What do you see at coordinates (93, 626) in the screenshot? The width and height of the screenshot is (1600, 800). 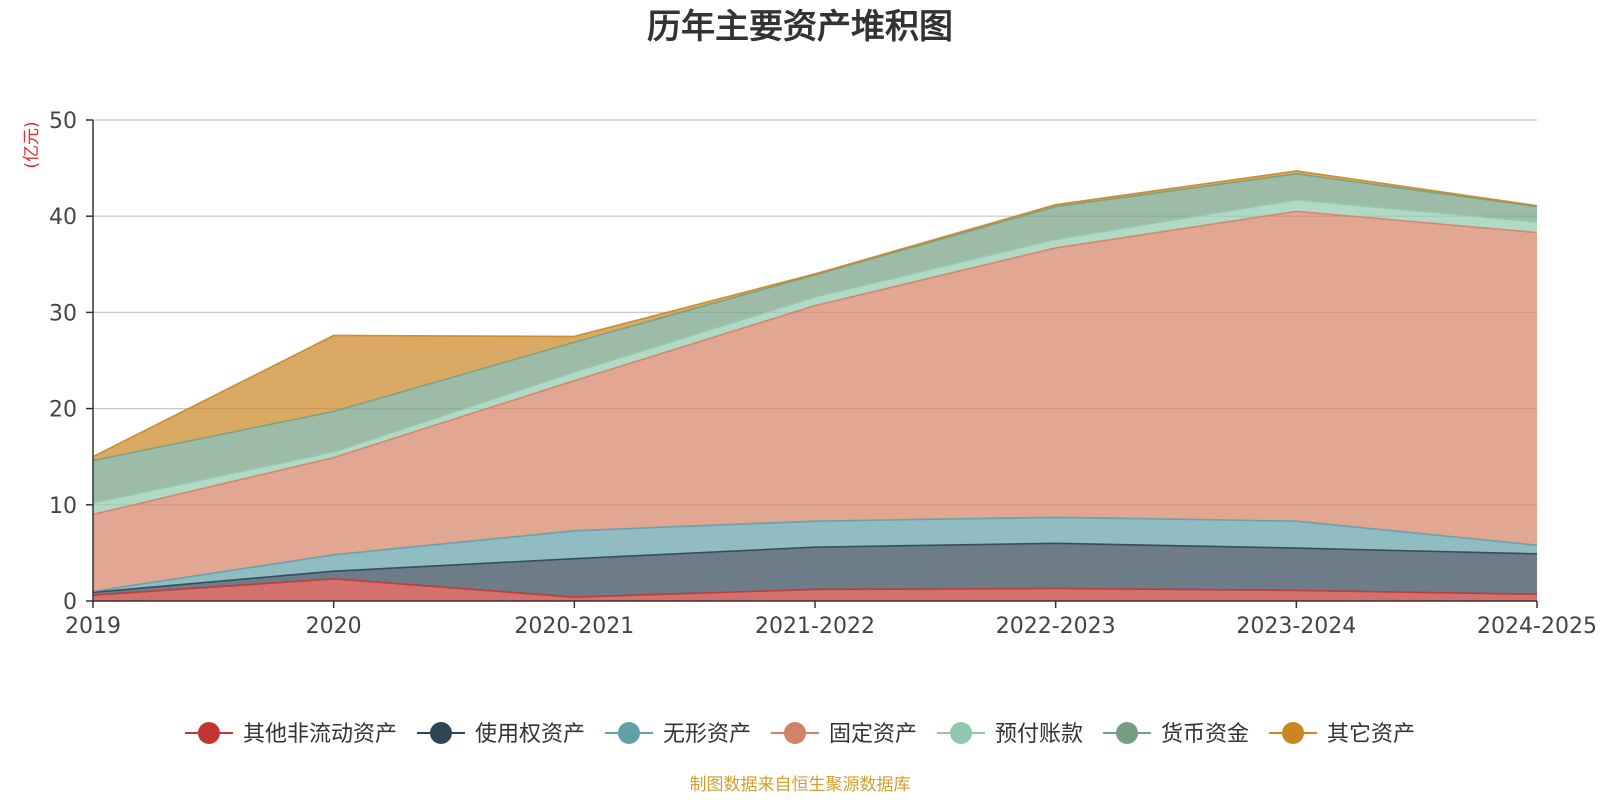 I see `x-tick-label: 2019` at bounding box center [93, 626].